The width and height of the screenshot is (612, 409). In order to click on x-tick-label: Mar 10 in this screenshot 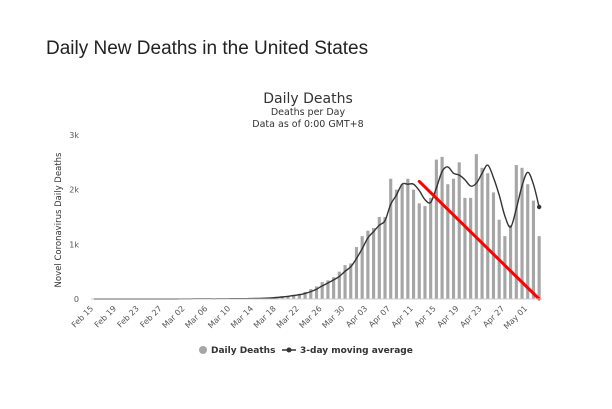, I will do `click(219, 317)`.